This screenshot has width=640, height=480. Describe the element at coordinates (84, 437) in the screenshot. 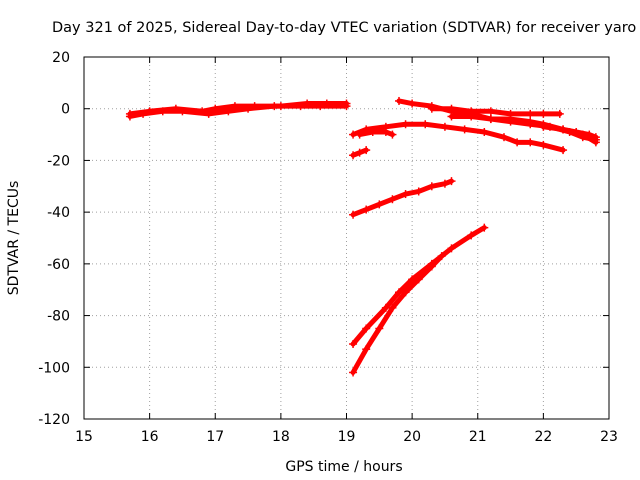

I see `x-tick-label: 15` at that location.